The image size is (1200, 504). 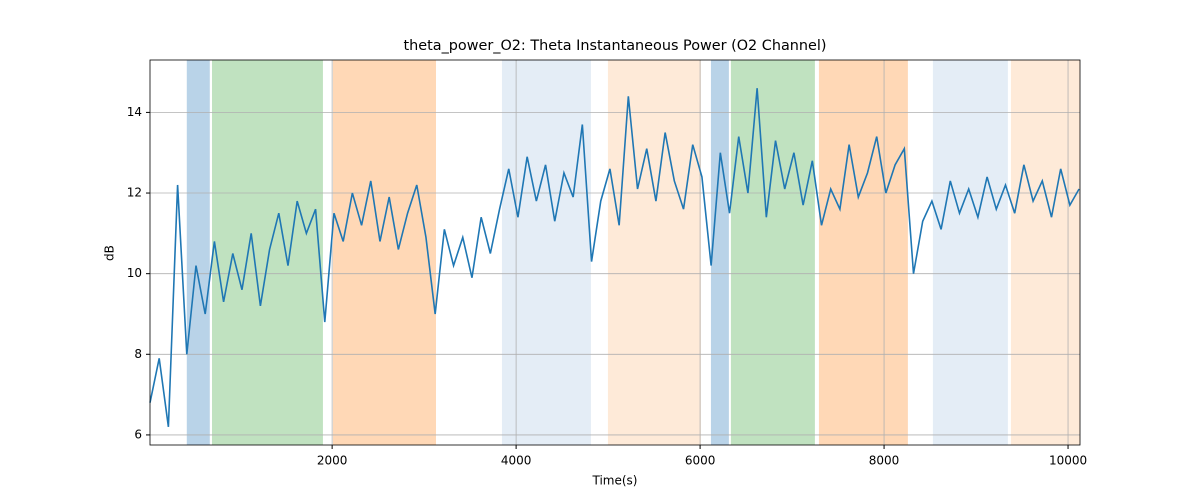 I want to click on y-axis-label: dB, so click(x=110, y=253).